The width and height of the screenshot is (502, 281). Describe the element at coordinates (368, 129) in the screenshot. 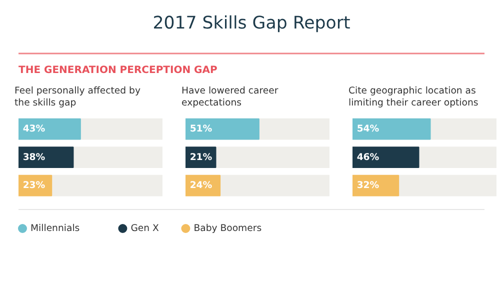

I see `data-label: 54%` at that location.